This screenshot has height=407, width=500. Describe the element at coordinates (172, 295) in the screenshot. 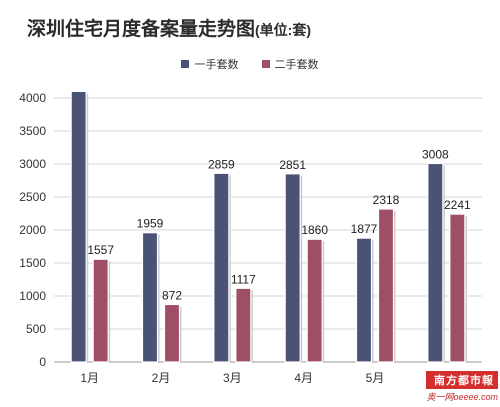

I see `data-label: 872` at that location.